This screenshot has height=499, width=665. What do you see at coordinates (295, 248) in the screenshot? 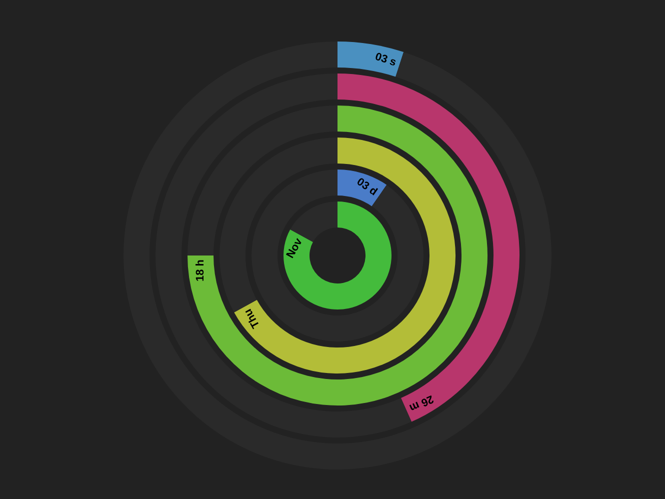
I see `data-label: Nov` at bounding box center [295, 248].